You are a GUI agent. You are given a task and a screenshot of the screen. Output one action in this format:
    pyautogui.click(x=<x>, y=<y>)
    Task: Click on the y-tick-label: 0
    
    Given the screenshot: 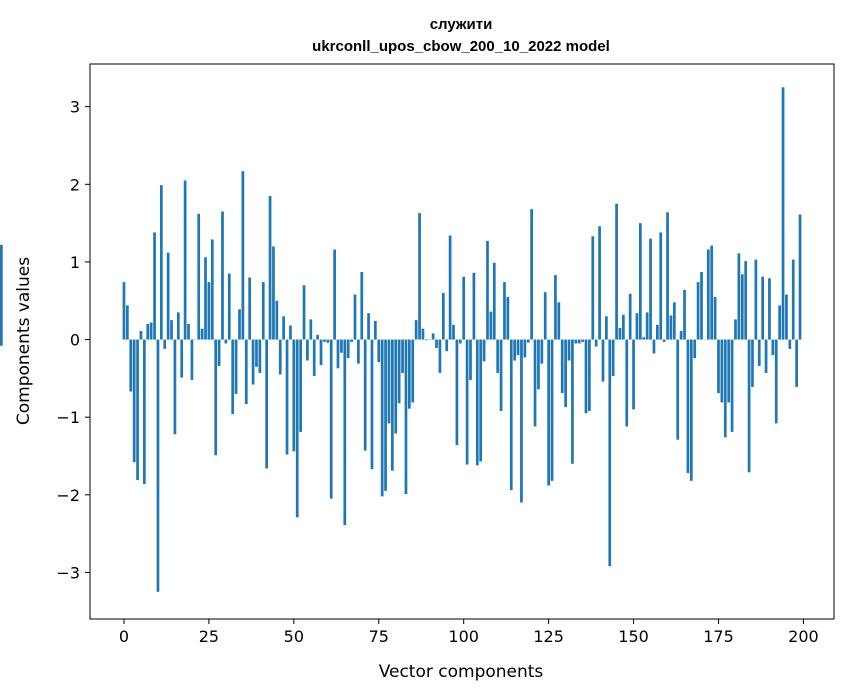 What is the action you would take?
    pyautogui.click(x=75, y=340)
    